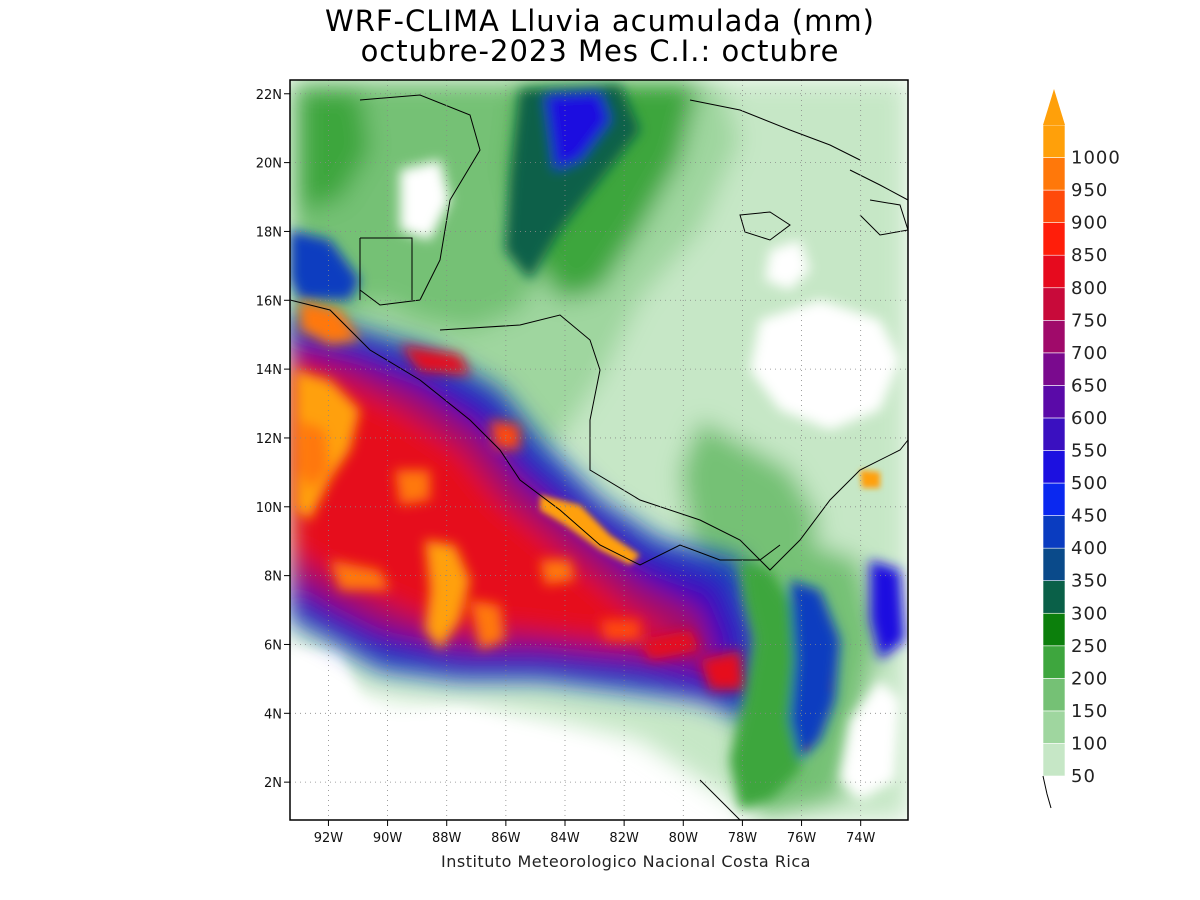 The width and height of the screenshot is (1200, 900). I want to click on x-tick-label: 82W, so click(624, 838).